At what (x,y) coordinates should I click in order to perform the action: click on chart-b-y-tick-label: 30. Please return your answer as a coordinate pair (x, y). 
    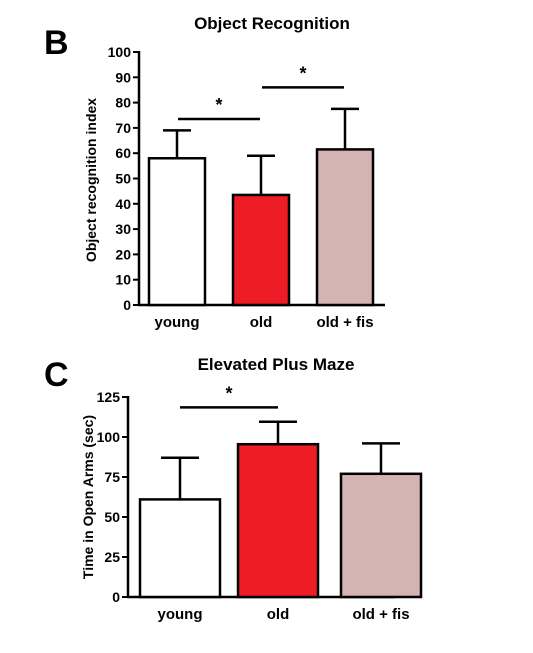
    Looking at the image, I should click on (123, 229).